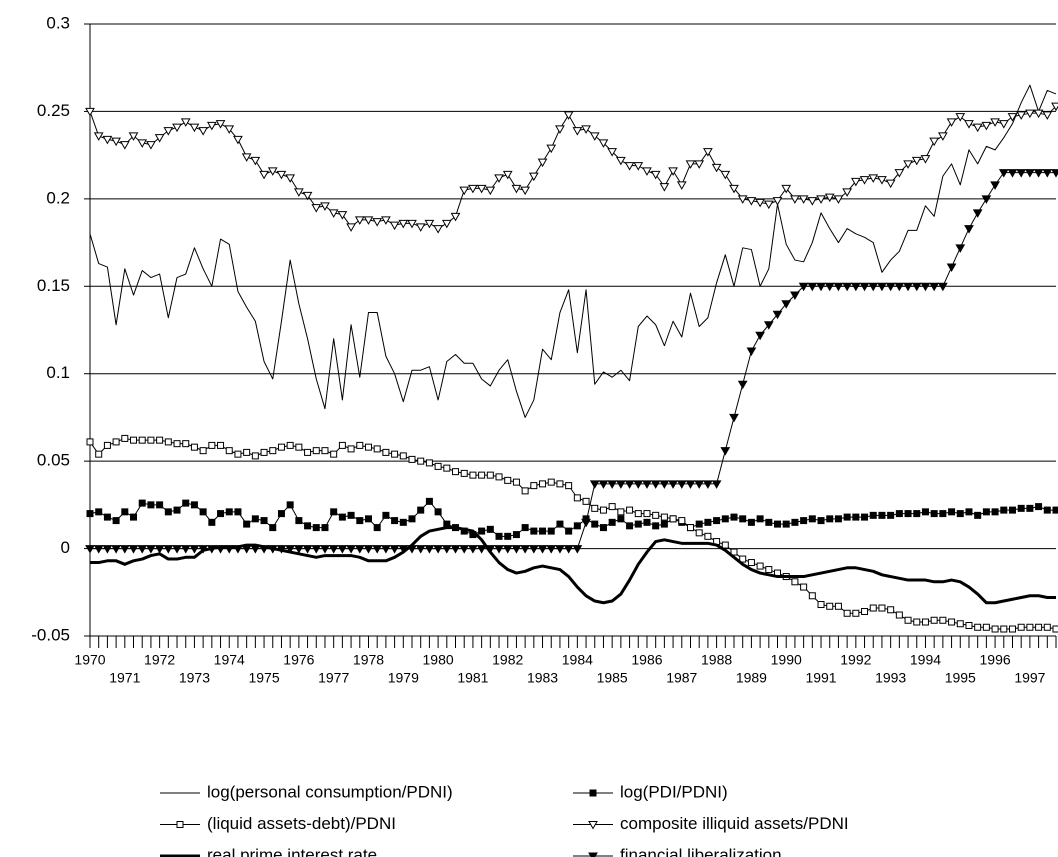 The height and width of the screenshot is (857, 1058). Describe the element at coordinates (716, 660) in the screenshot. I see `x-tick-label: 1988` at that location.